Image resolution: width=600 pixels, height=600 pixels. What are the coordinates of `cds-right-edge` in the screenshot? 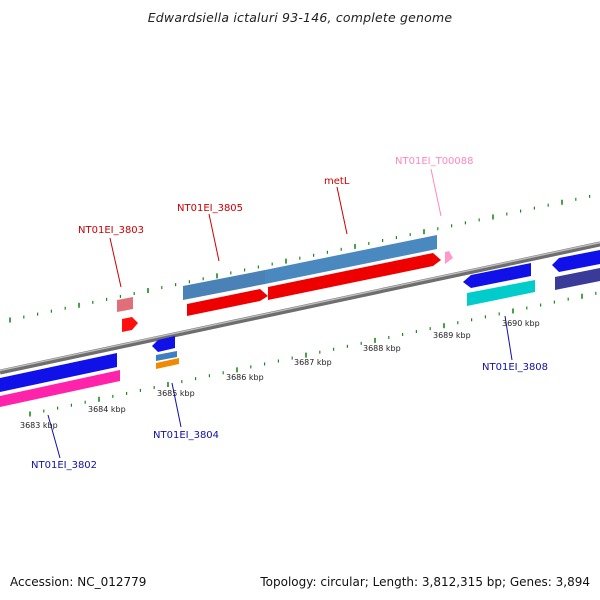 It's located at (577, 279).